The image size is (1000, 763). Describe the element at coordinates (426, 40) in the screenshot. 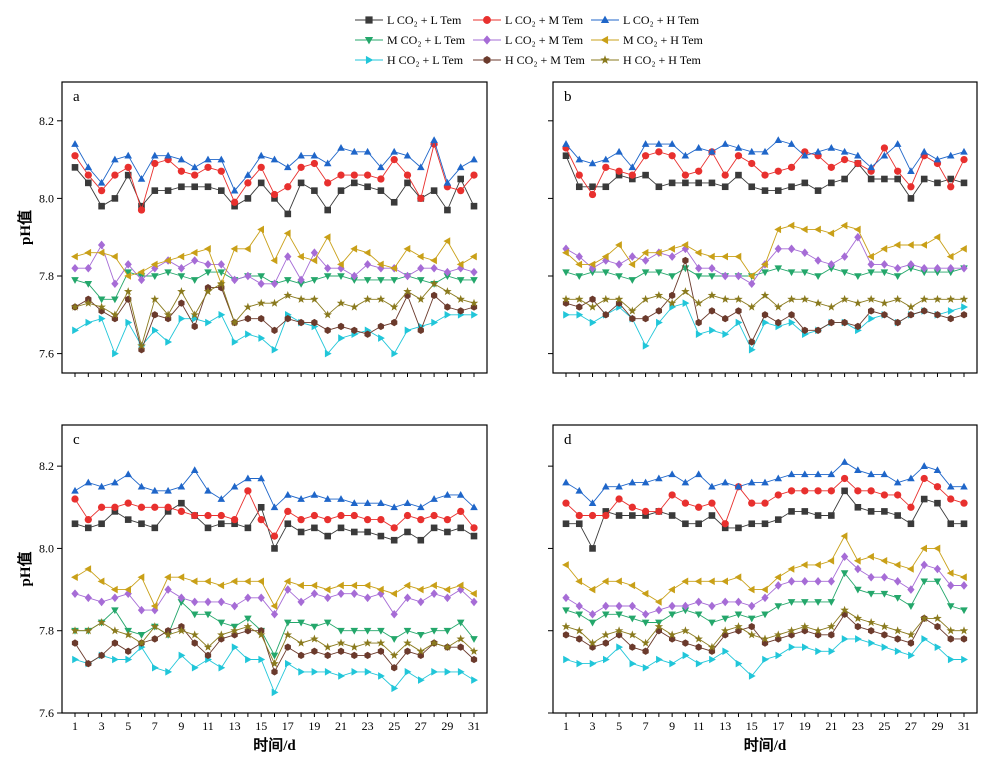

I see `legend-label: M CO₂ + L Tem` at that location.